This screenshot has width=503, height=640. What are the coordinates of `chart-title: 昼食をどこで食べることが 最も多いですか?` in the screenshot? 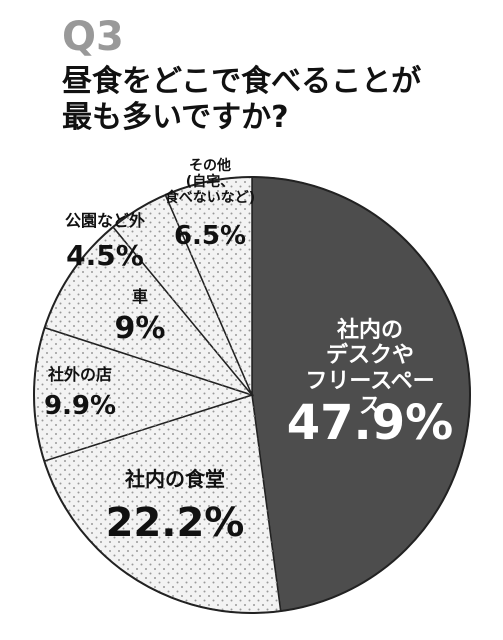 It's located at (242, 99).